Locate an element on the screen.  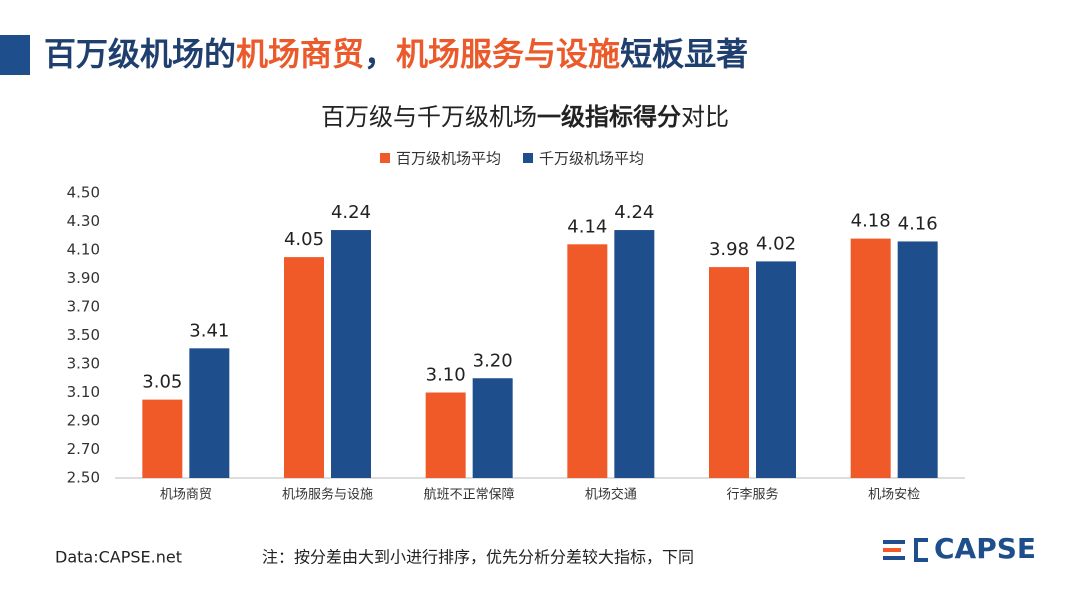
title-part: ， is located at coordinates (380, 54).